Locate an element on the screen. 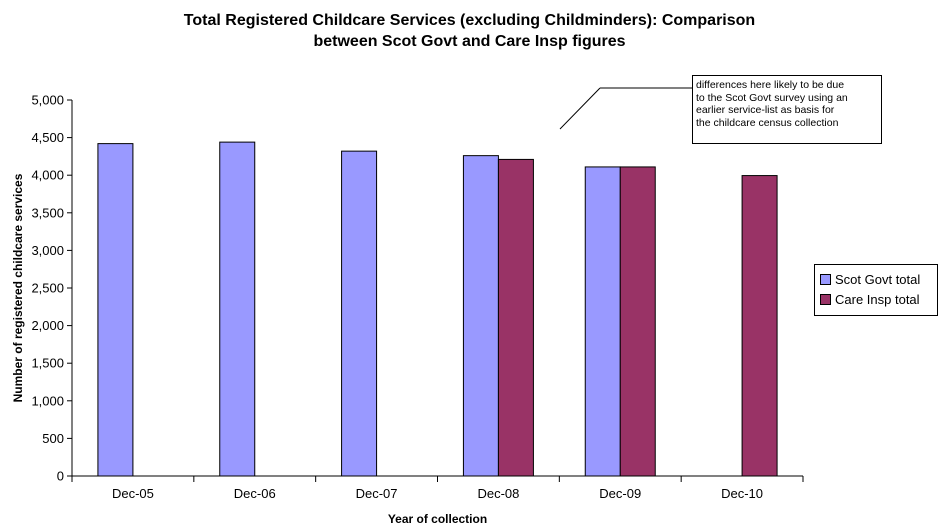 Image resolution: width=939 pixels, height=531 pixels. legend-label-scot-govt: Scot Govt total is located at coordinates (878, 279).